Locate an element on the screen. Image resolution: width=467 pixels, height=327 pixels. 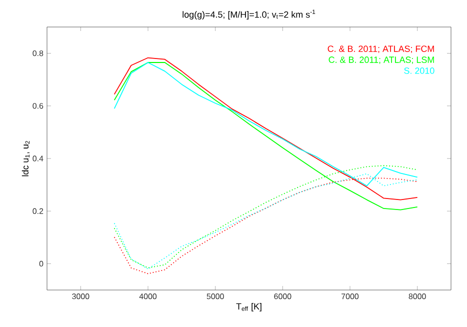
text: C. & B. 2011; ATLAS; FCM is located at coordinates (381, 50).